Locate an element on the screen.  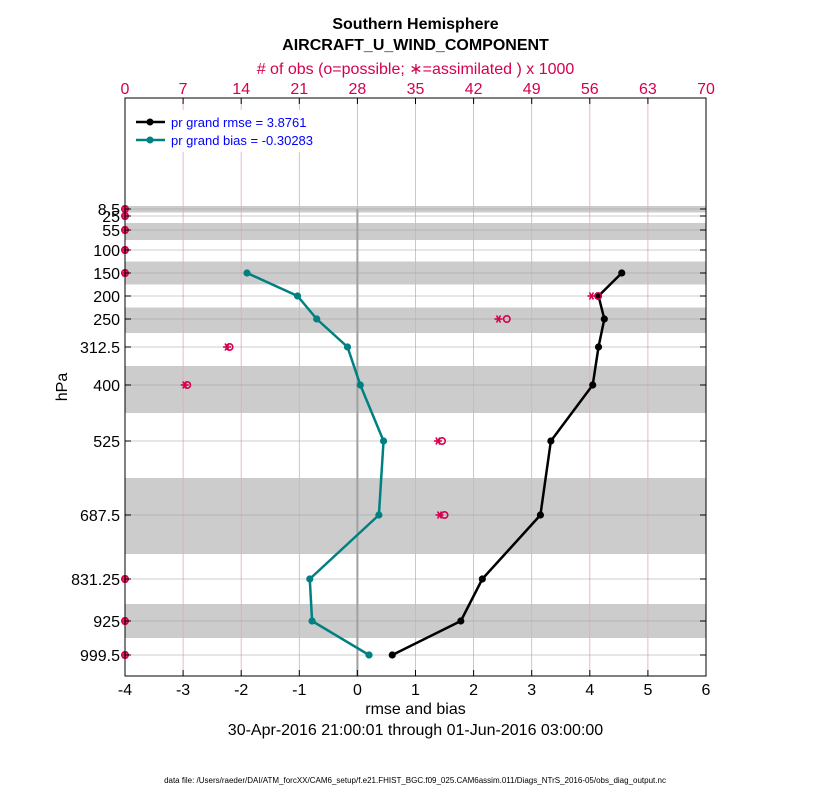
legend-box is located at coordinates (231, 131).